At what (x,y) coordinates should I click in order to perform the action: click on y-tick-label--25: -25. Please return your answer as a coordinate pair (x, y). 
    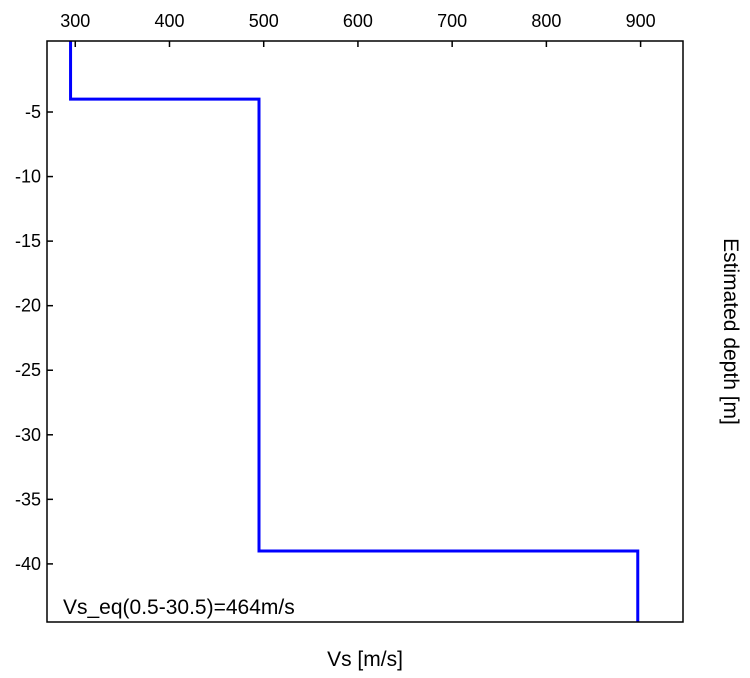
    Looking at the image, I should click on (28, 370).